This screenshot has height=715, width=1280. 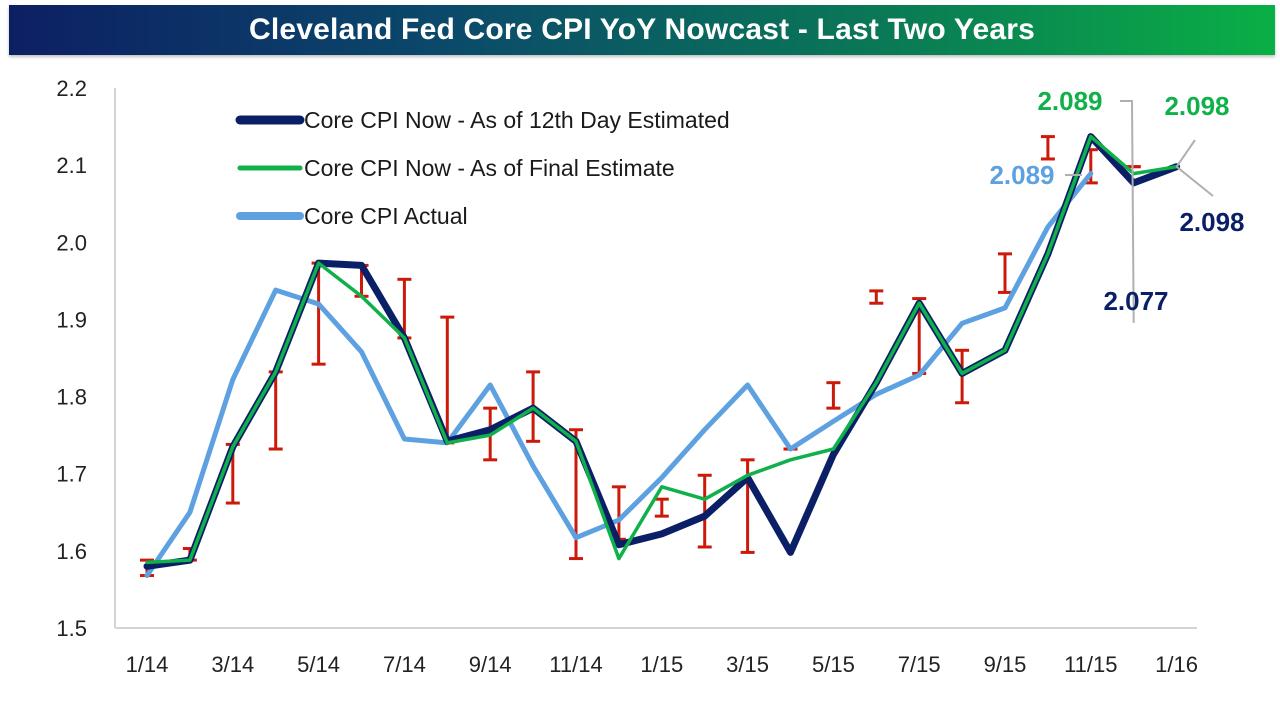 What do you see at coordinates (71, 474) in the screenshot?
I see `y-tick-label: 1.7` at bounding box center [71, 474].